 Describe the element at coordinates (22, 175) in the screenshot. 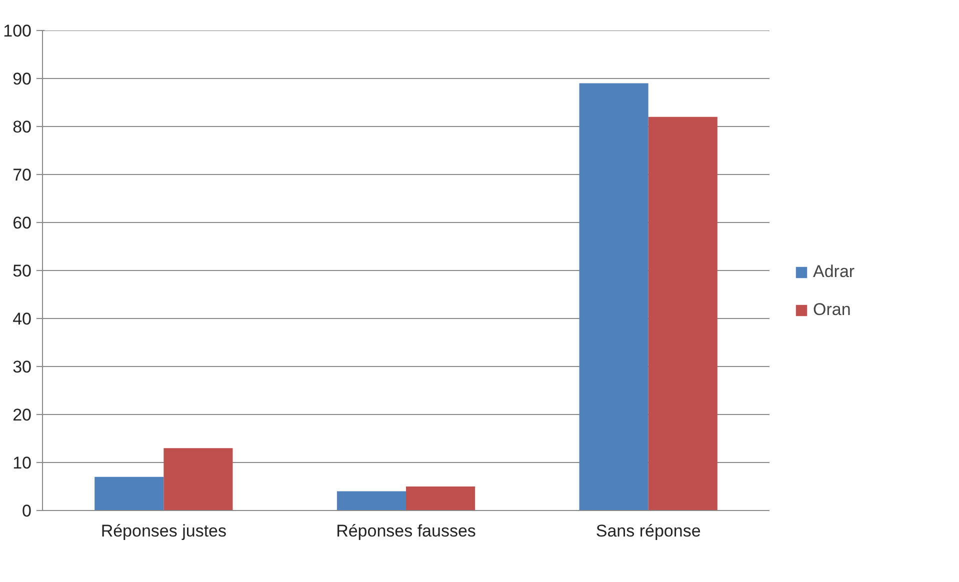

I see `y-tick-label: 70` at that location.